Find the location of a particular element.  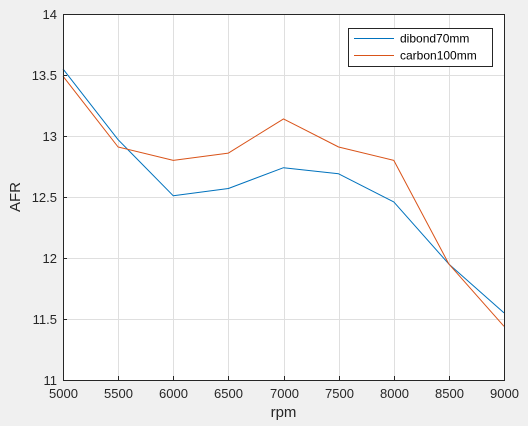

y-tick-label: 11.5 is located at coordinates (45, 319).